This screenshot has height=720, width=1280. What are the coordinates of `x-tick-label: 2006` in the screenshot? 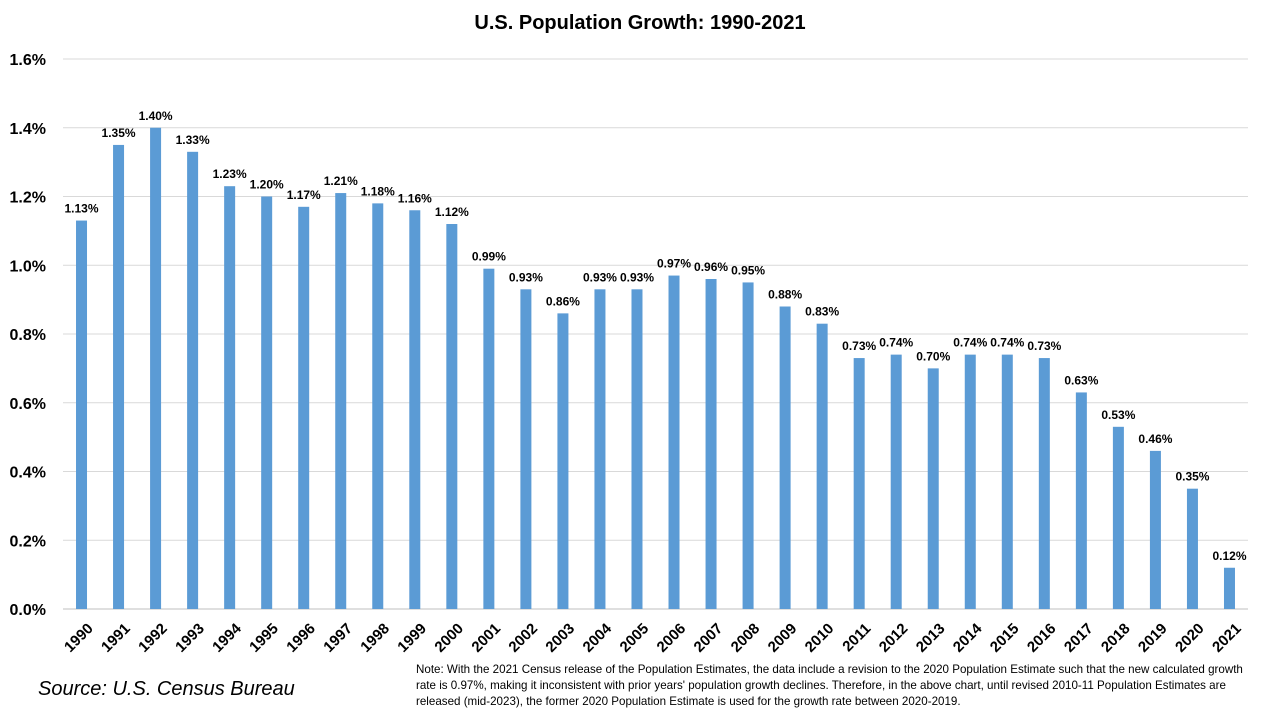 It's located at (672, 638).